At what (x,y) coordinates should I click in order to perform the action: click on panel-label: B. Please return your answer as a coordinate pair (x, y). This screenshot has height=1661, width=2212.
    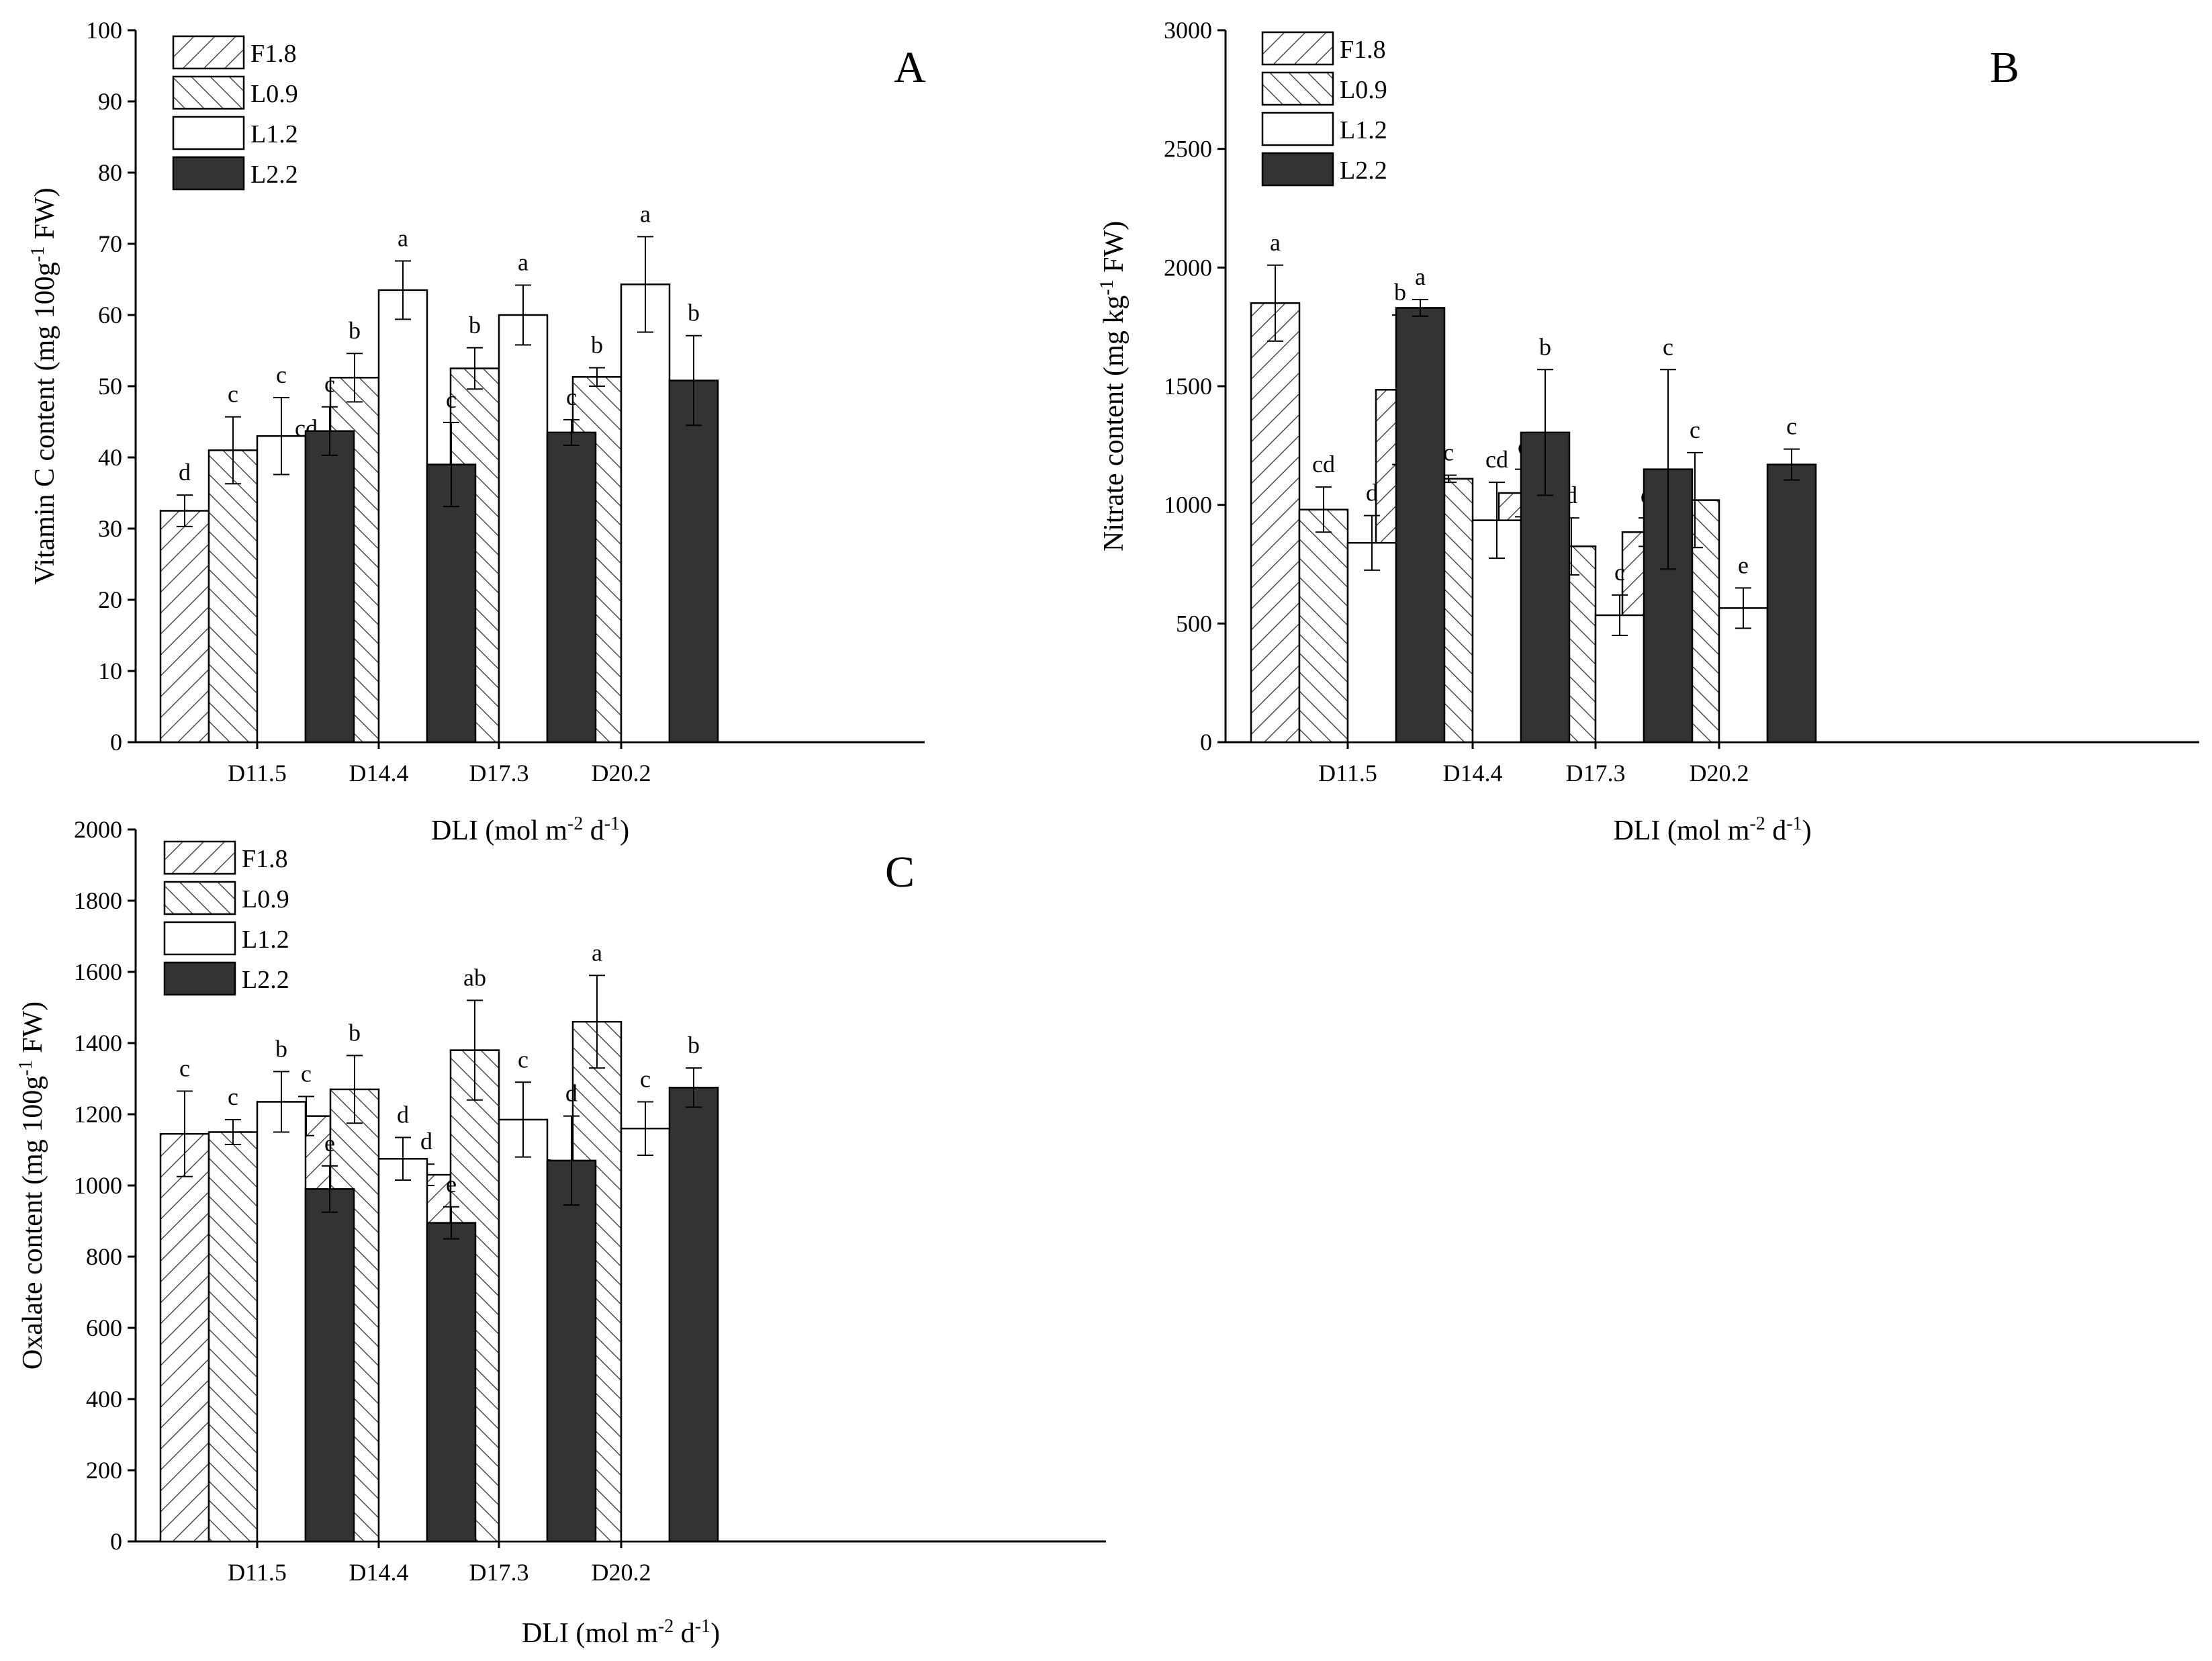
    Looking at the image, I should click on (2004, 67).